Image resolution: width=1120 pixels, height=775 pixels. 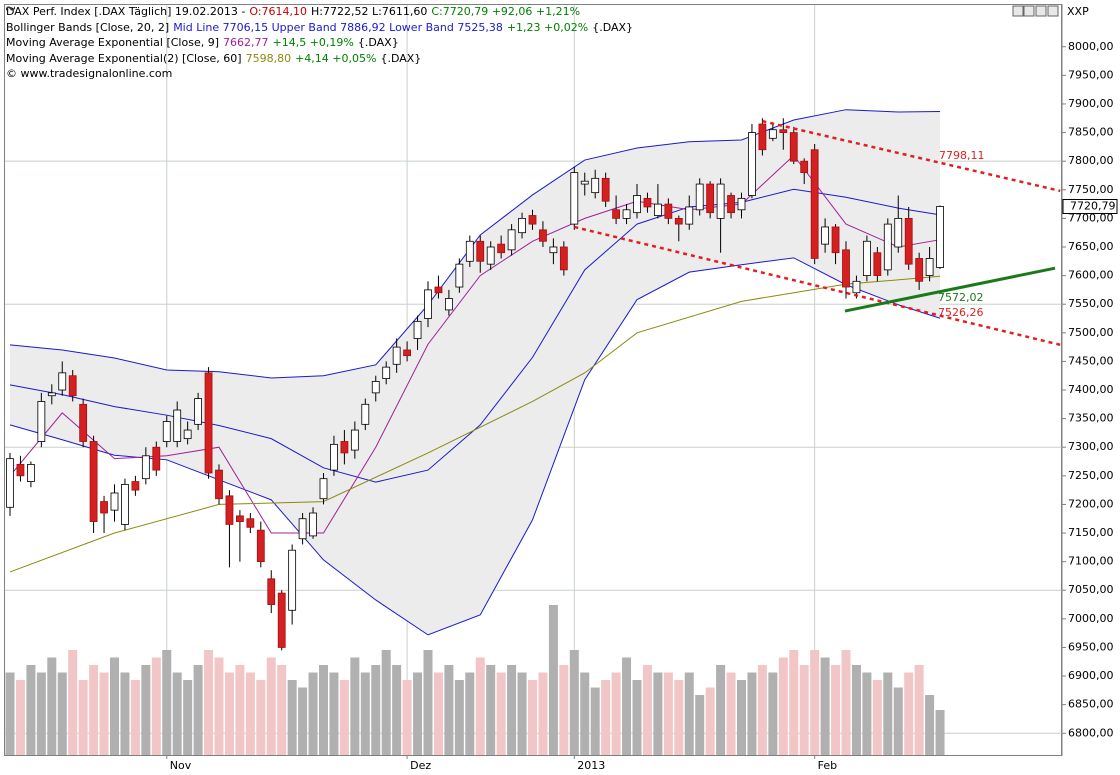 I want to click on x-tick-label: Dez, so click(x=420, y=765).